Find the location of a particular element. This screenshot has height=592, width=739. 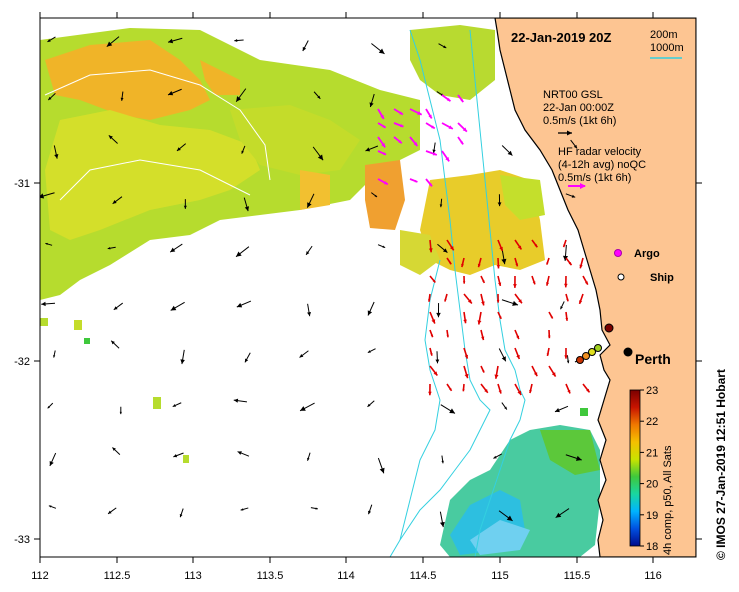

x-tick-label: 115.5 is located at coordinates (577, 576).